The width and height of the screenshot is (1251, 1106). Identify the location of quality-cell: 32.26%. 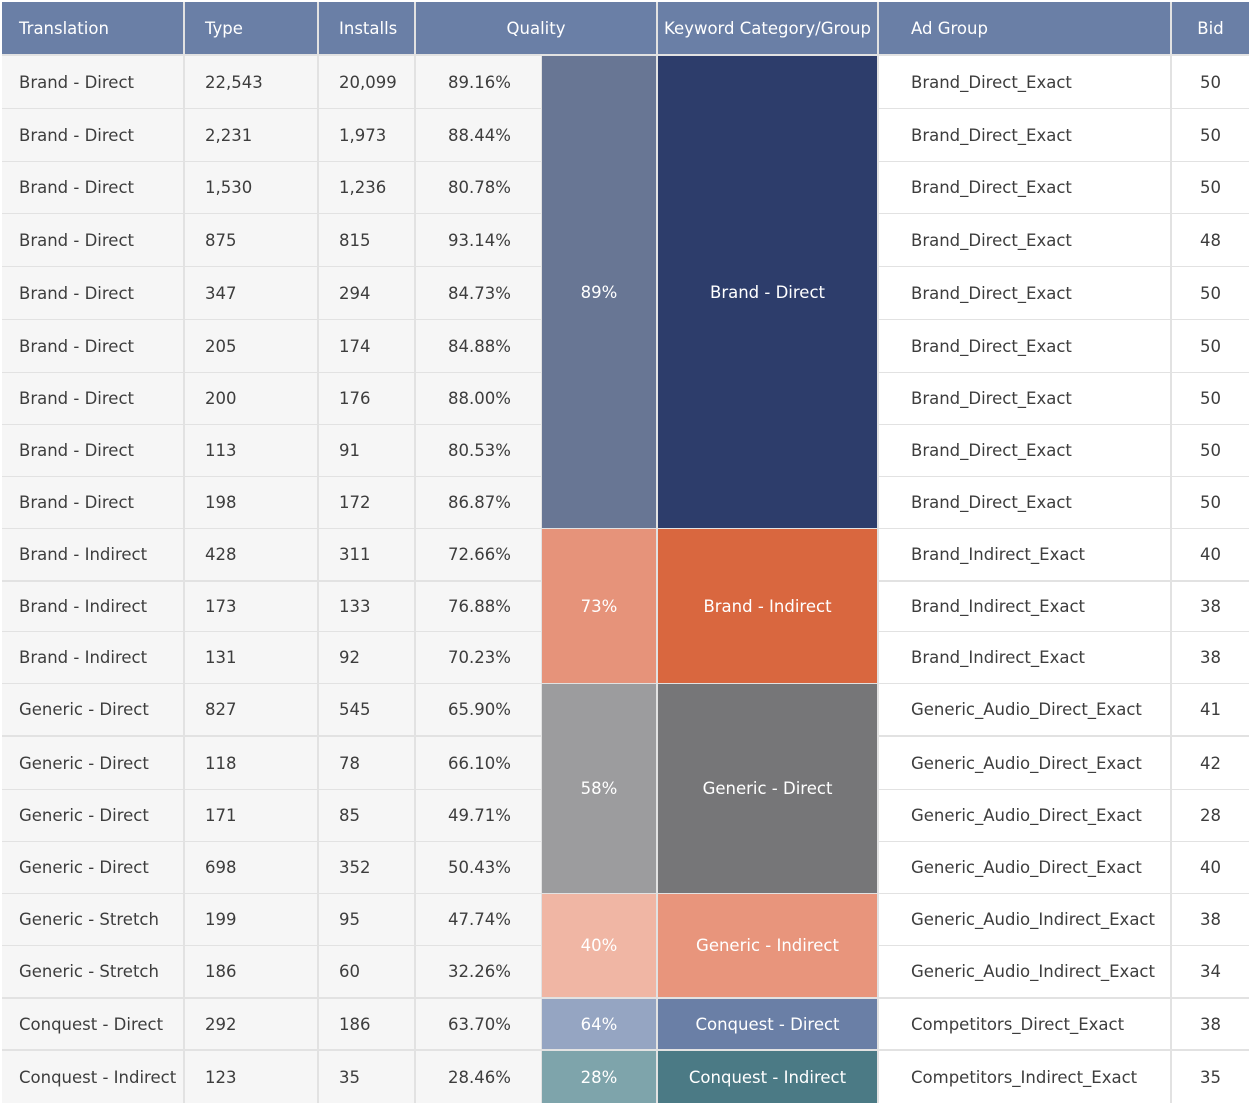
(478, 971).